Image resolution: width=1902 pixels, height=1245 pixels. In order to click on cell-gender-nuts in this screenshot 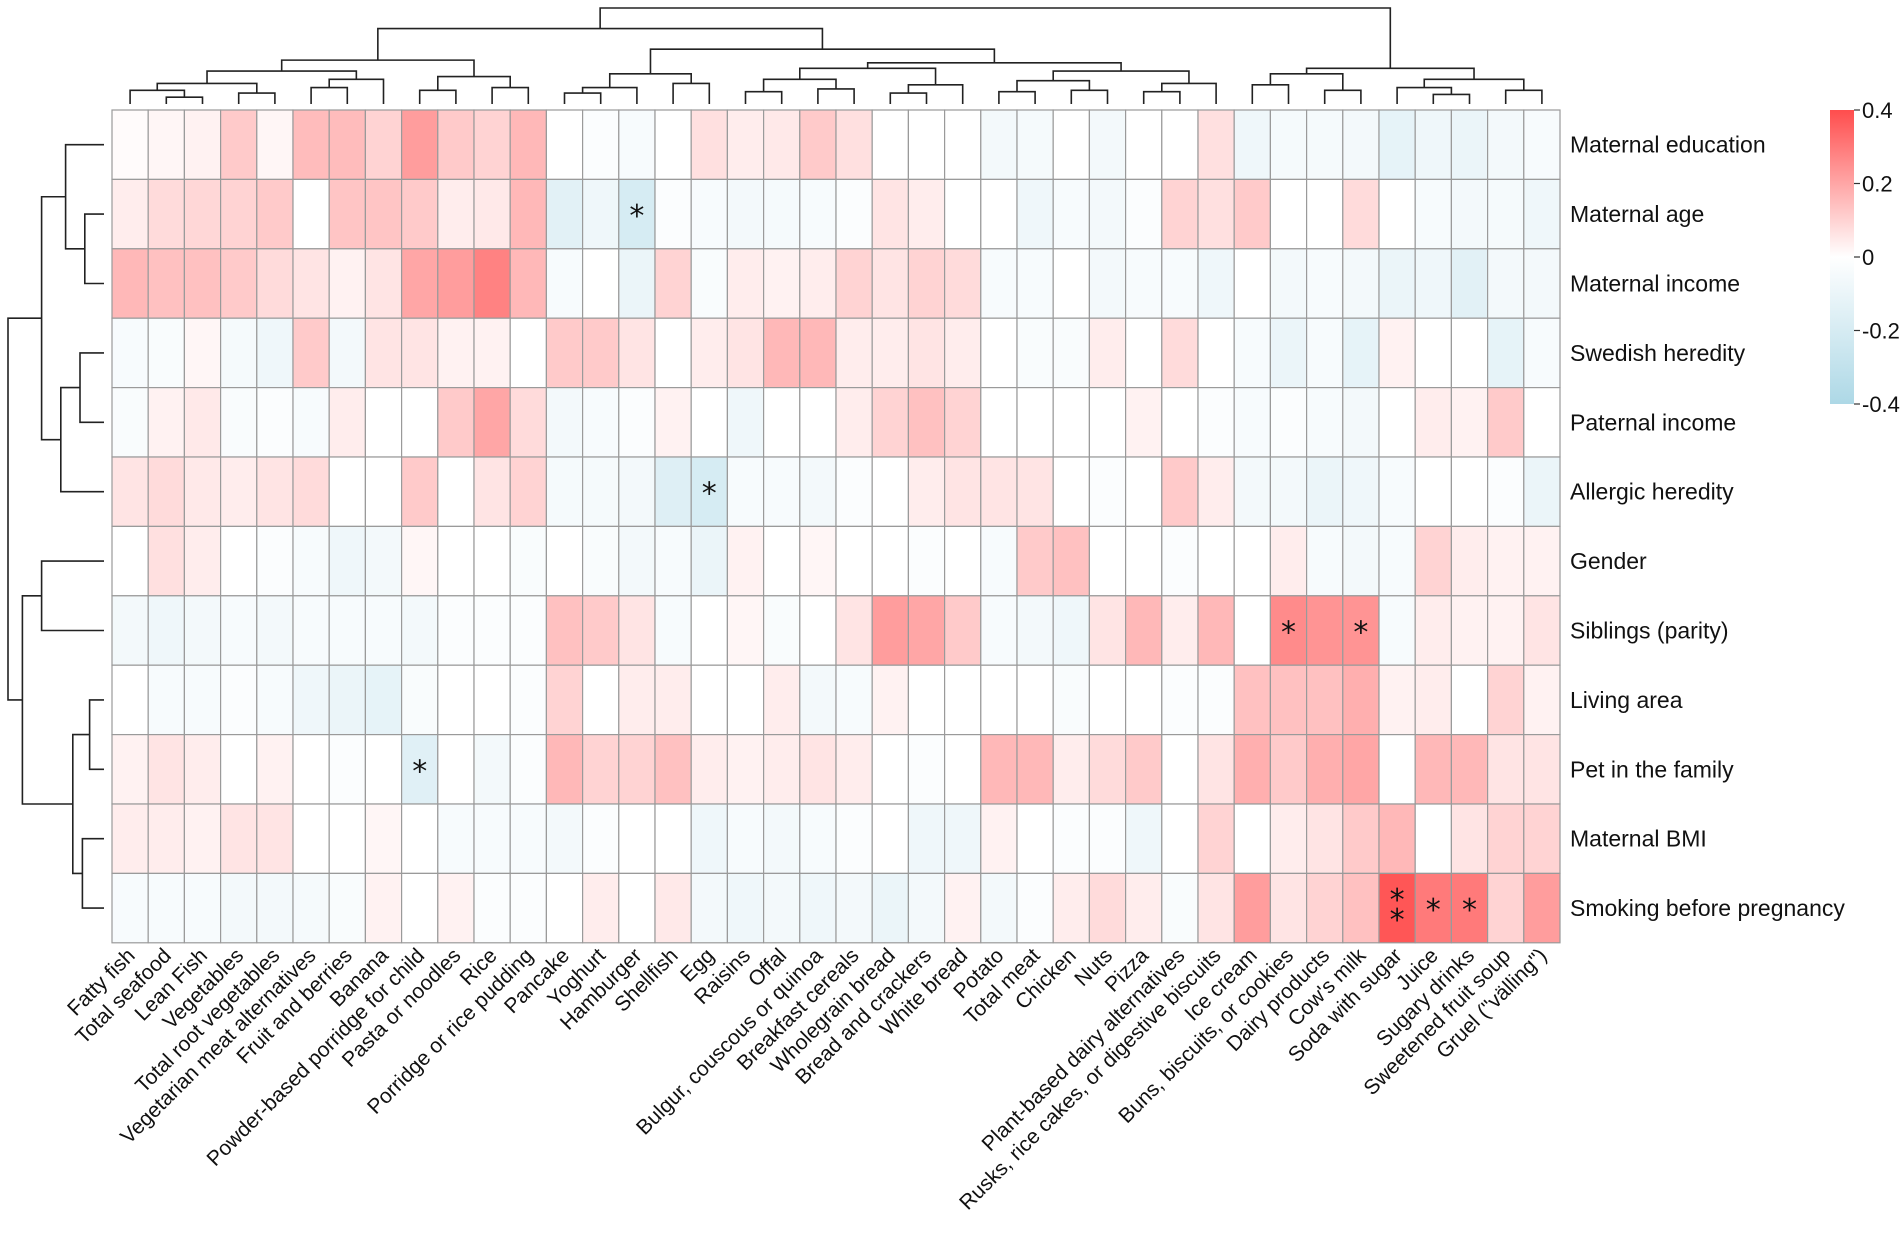, I will do `click(1107, 561)`.